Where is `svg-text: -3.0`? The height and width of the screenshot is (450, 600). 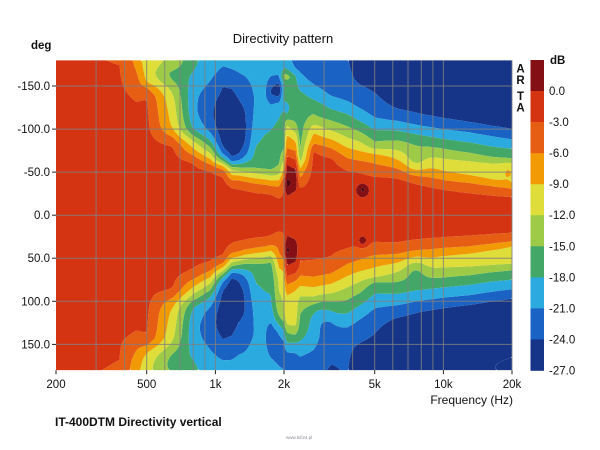
svg-text: -3.0 is located at coordinates (559, 123).